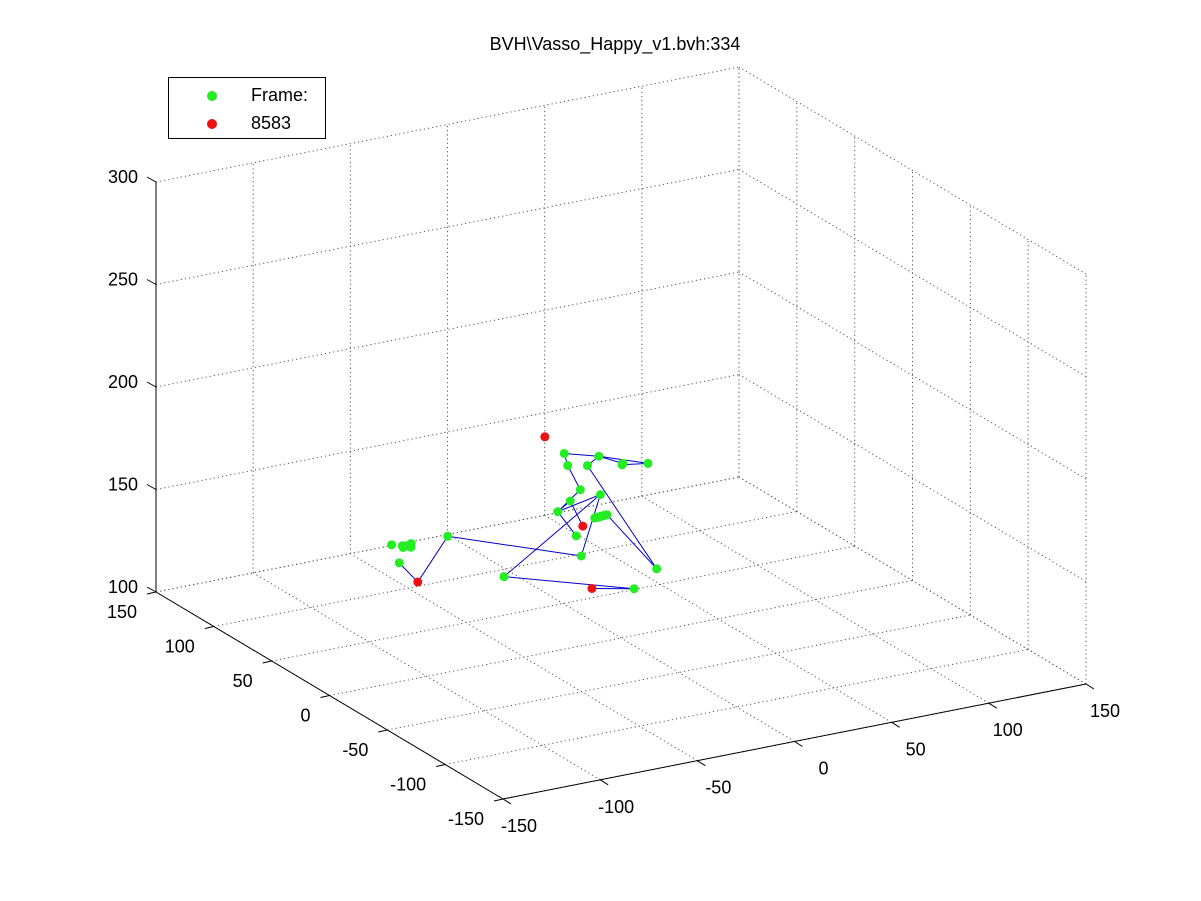 This screenshot has width=1201, height=901. Describe the element at coordinates (466, 819) in the screenshot. I see `y-tick-label: -150` at that location.